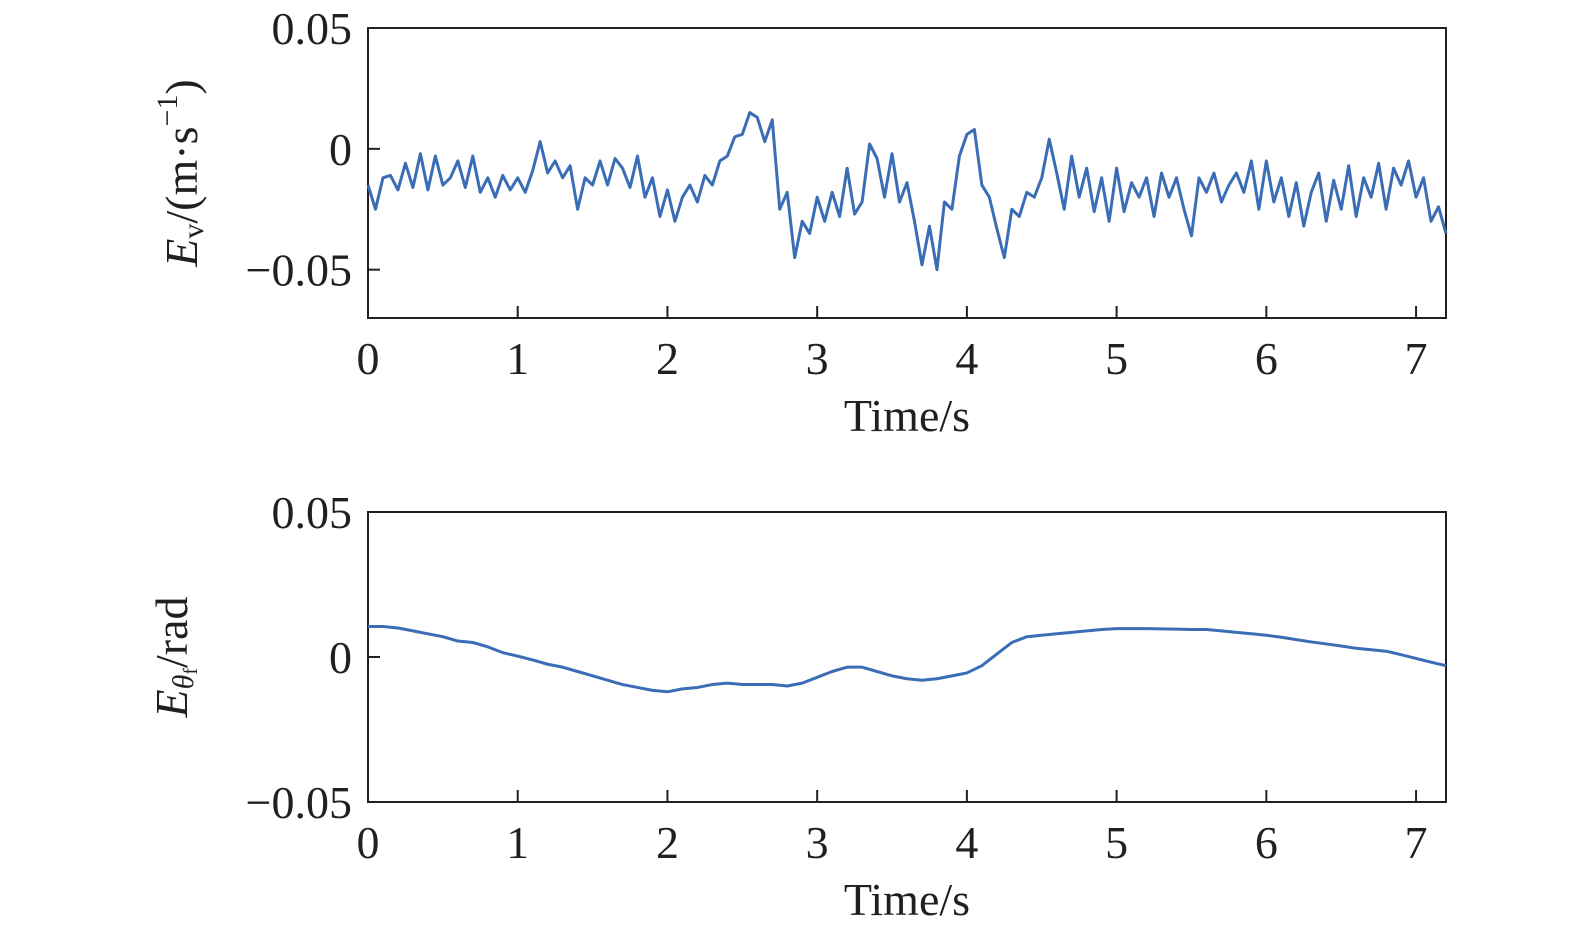 This screenshot has width=1575, height=947. I want to click on y-label-part: v, so click(193, 231).